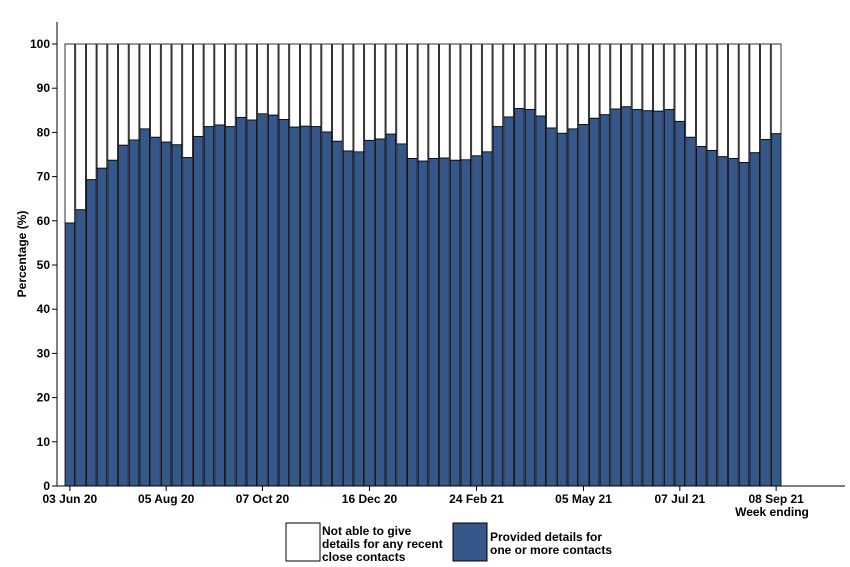  Describe the element at coordinates (772, 512) in the screenshot. I see `x-axis-title: Week ending` at that location.